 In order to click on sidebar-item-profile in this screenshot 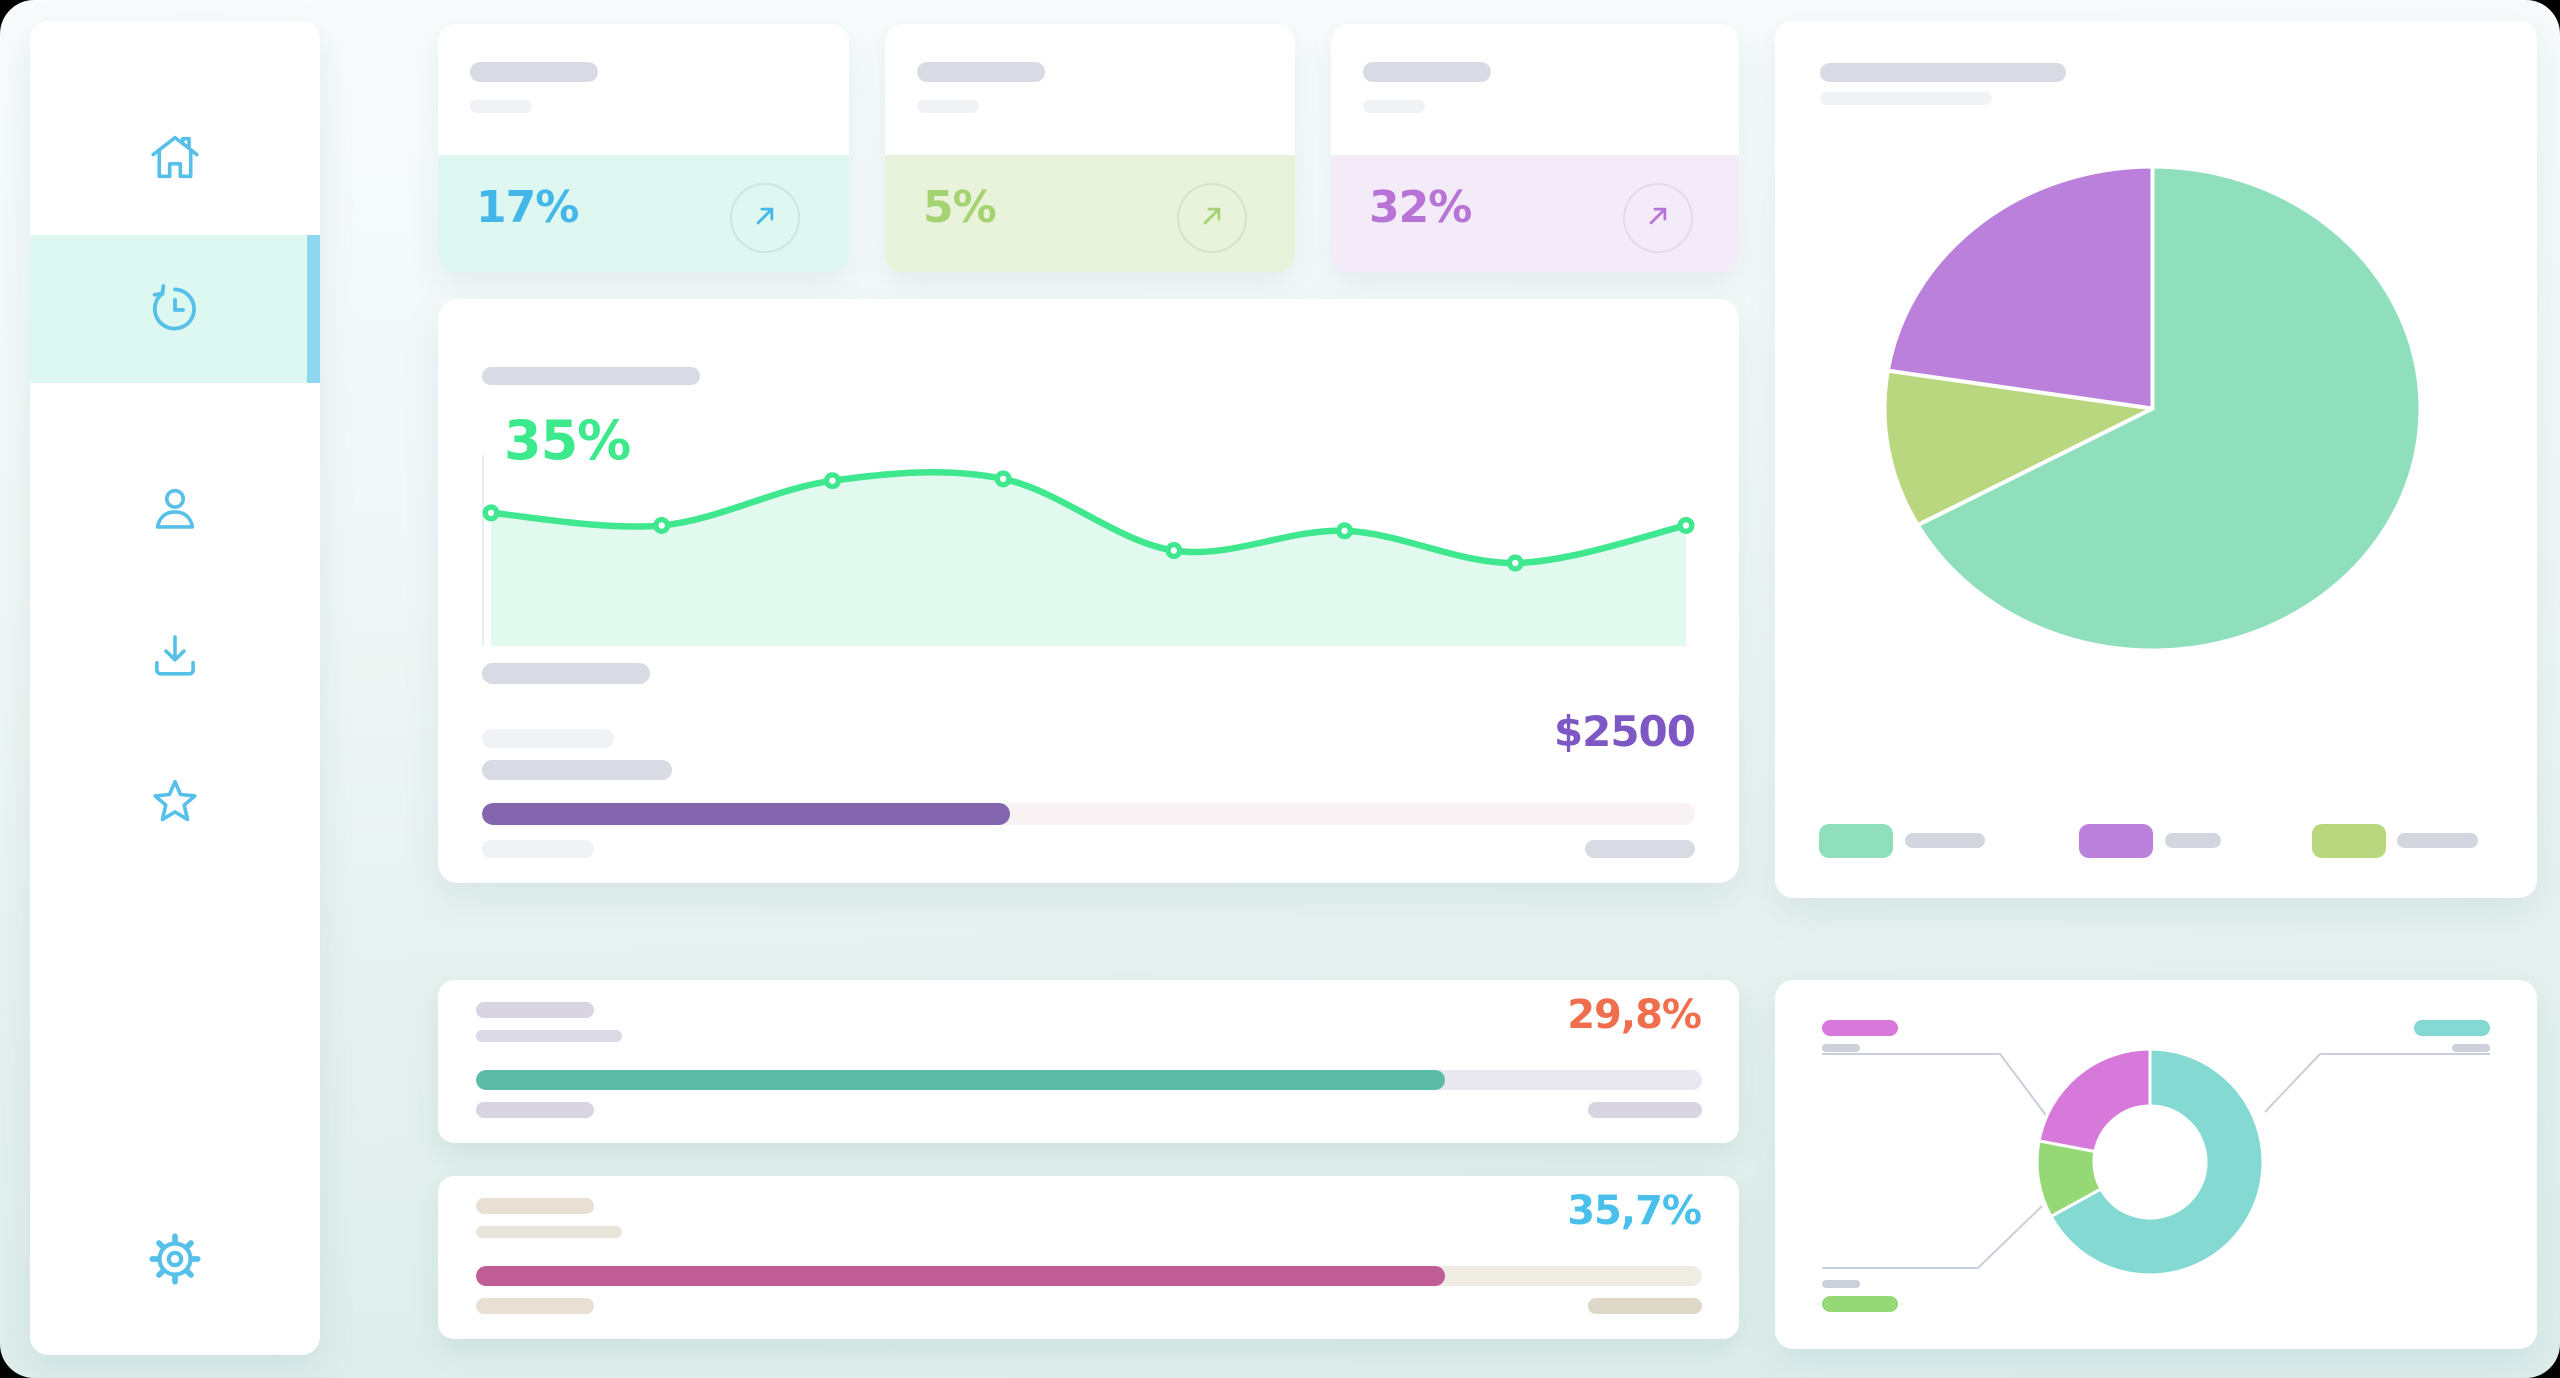, I will do `click(175, 509)`.